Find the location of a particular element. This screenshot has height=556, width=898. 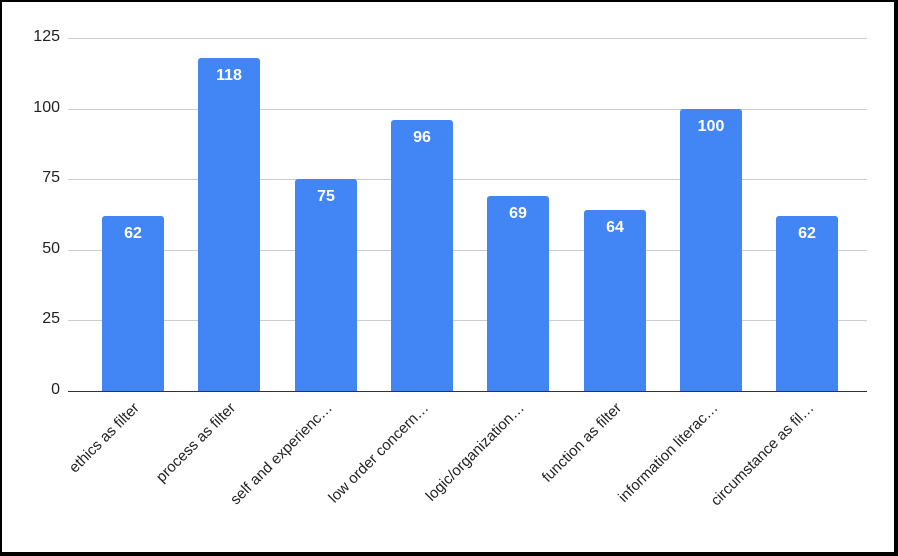

bar-value-label: 100 is located at coordinates (711, 126).